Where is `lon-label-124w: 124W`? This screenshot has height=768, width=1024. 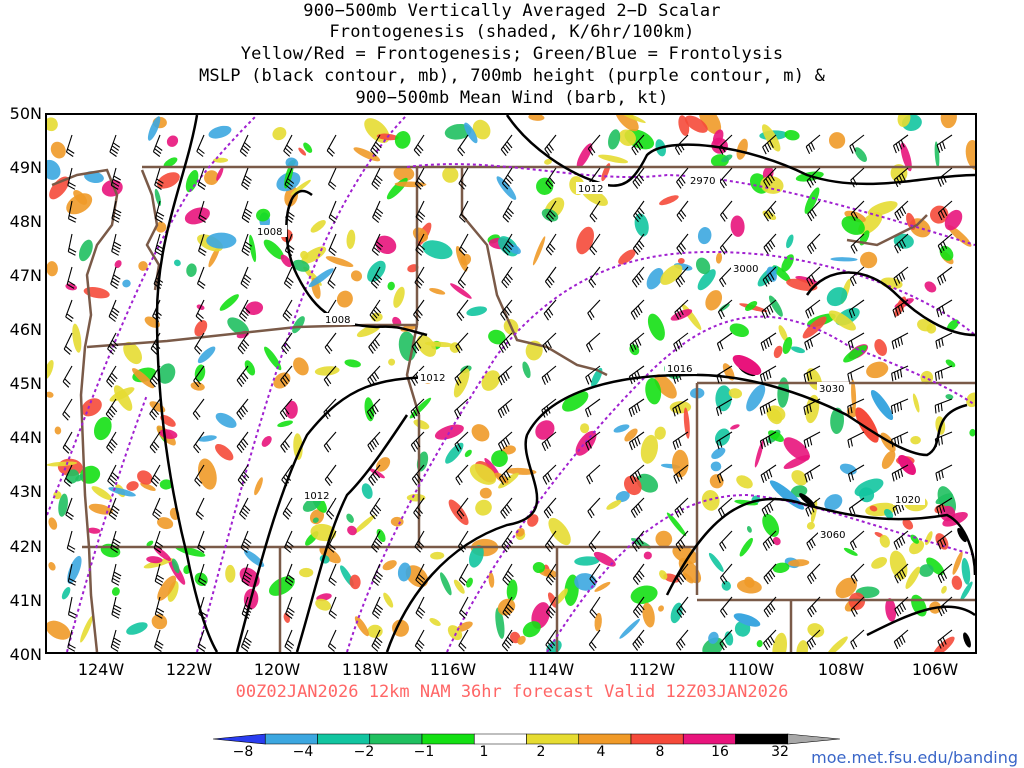 lon-label-124w: 124W is located at coordinates (101, 669).